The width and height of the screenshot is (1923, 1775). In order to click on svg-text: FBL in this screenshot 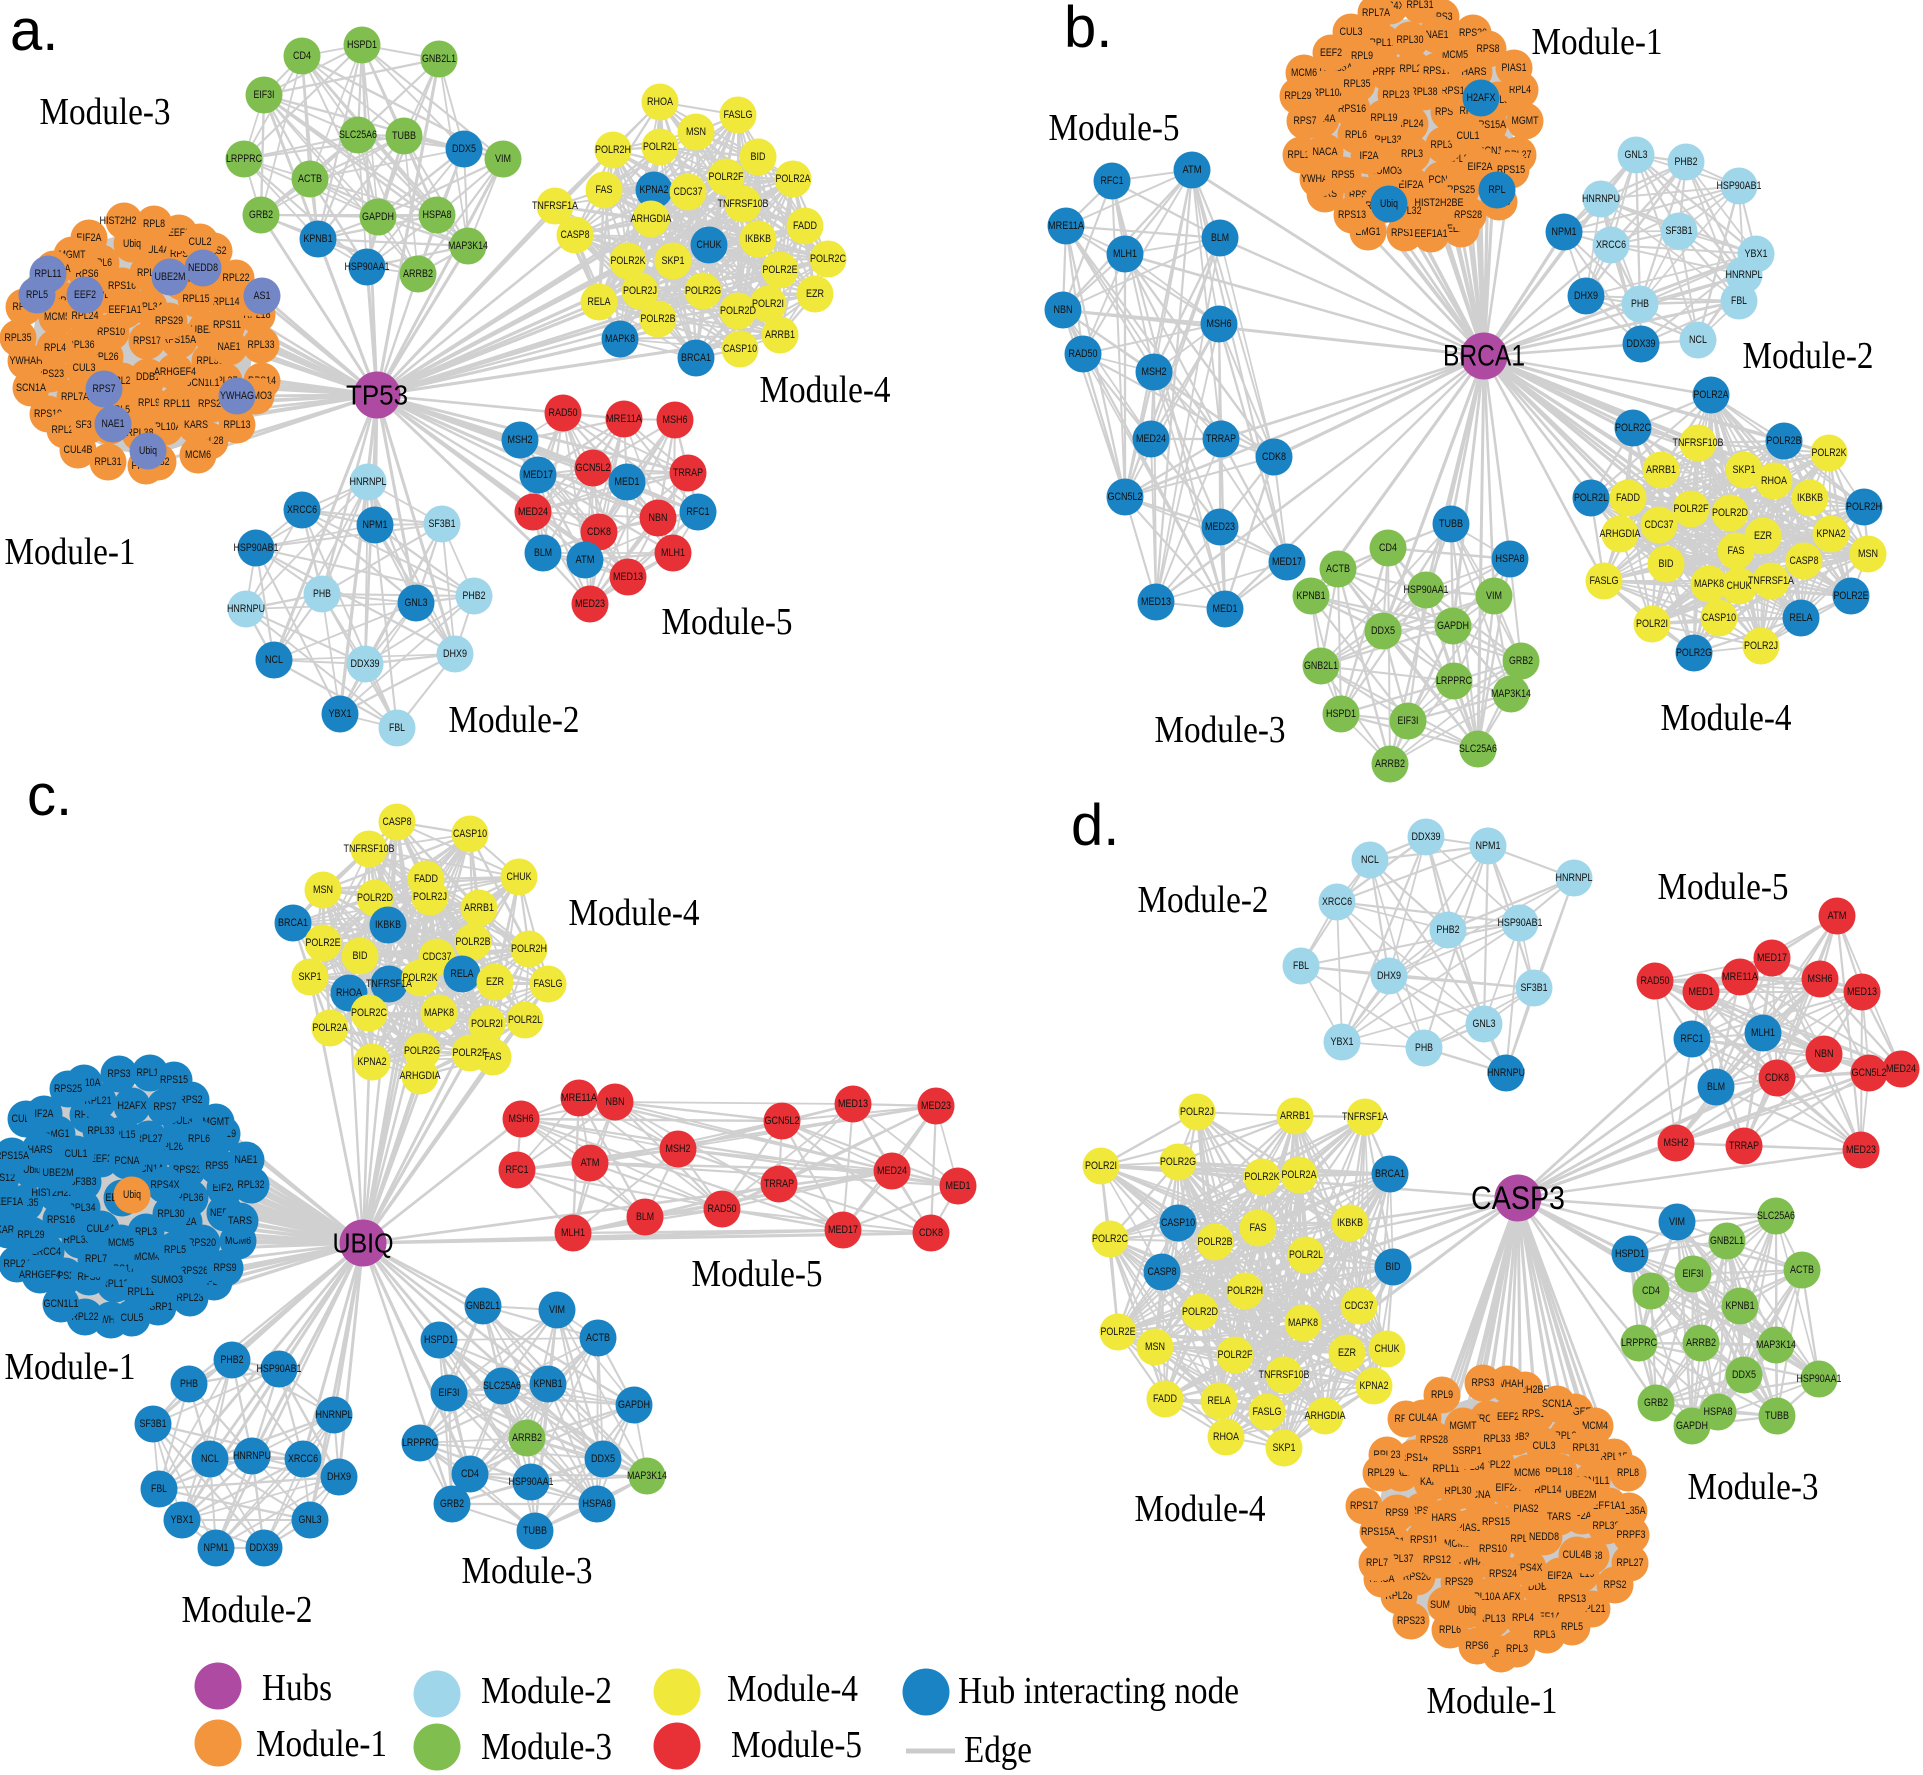, I will do `click(159, 1489)`.